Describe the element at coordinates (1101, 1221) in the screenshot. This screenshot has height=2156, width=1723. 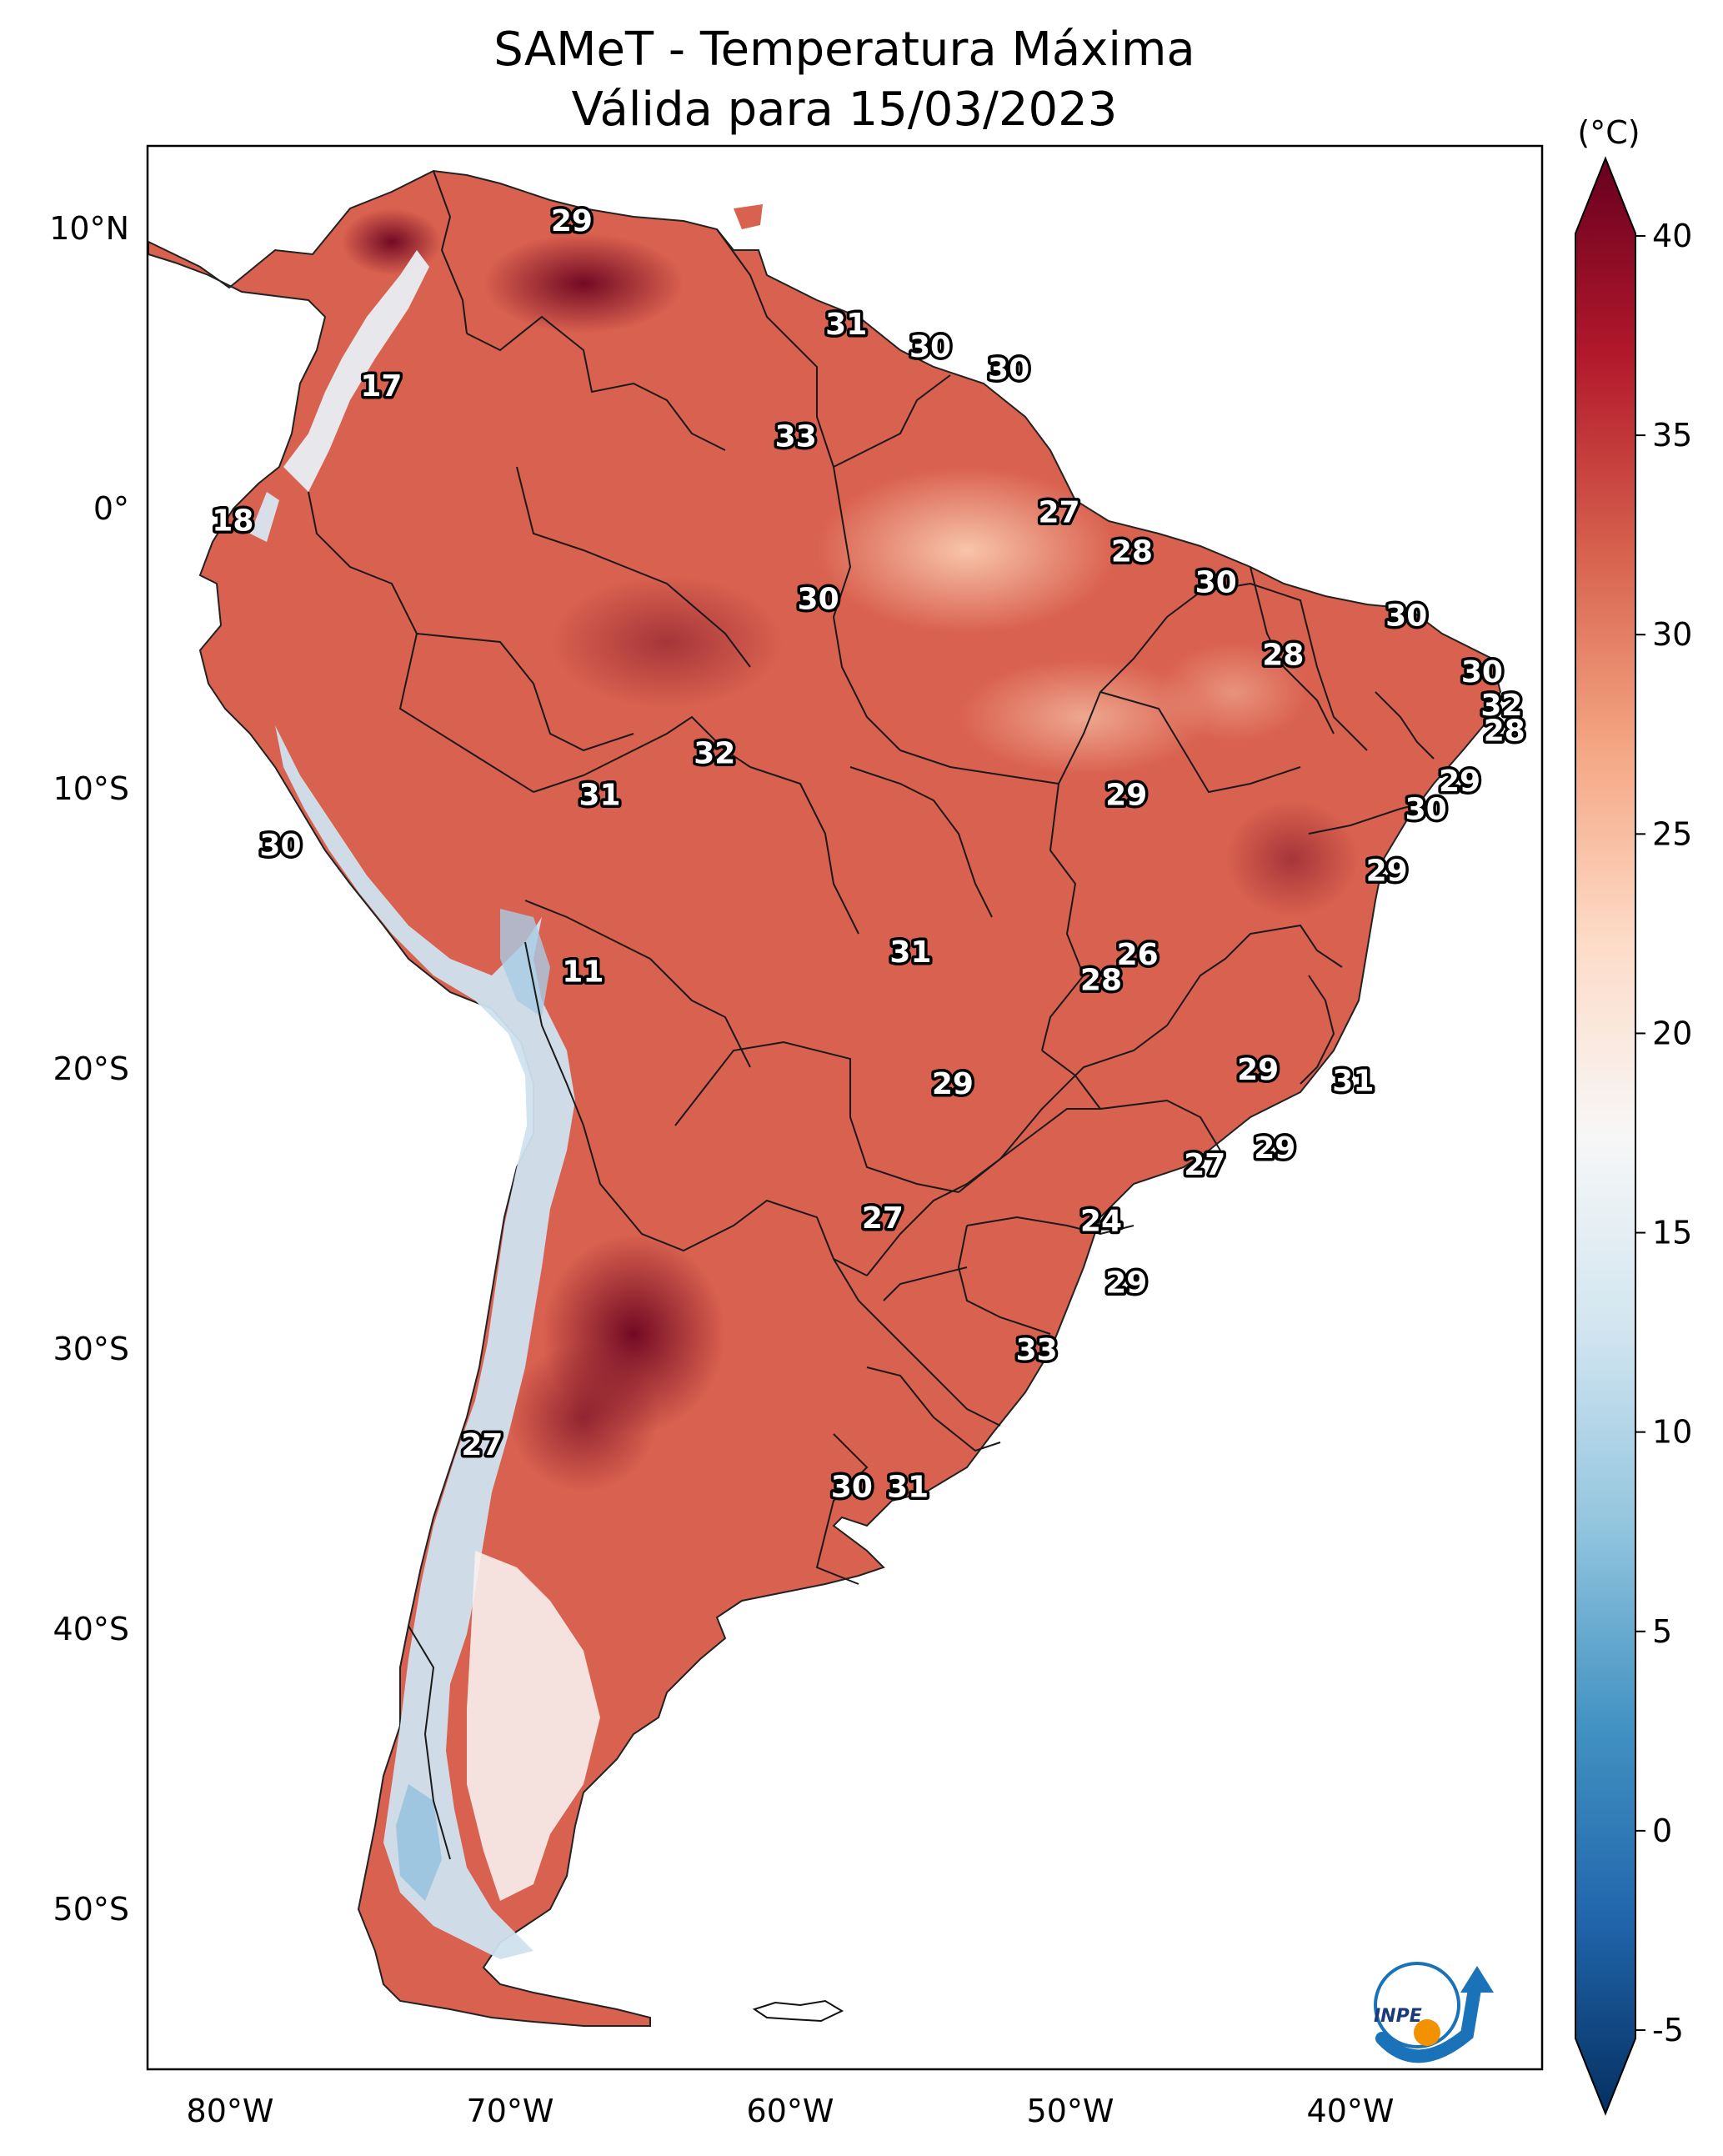
I see `temperature-label: 24` at that location.